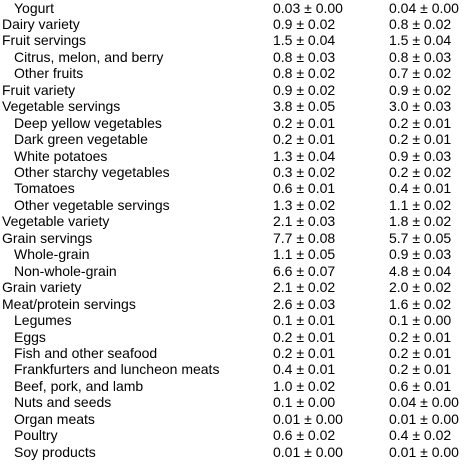  Describe the element at coordinates (89, 56) in the screenshot. I see `row-label: Citrus, melon, and berry` at that location.